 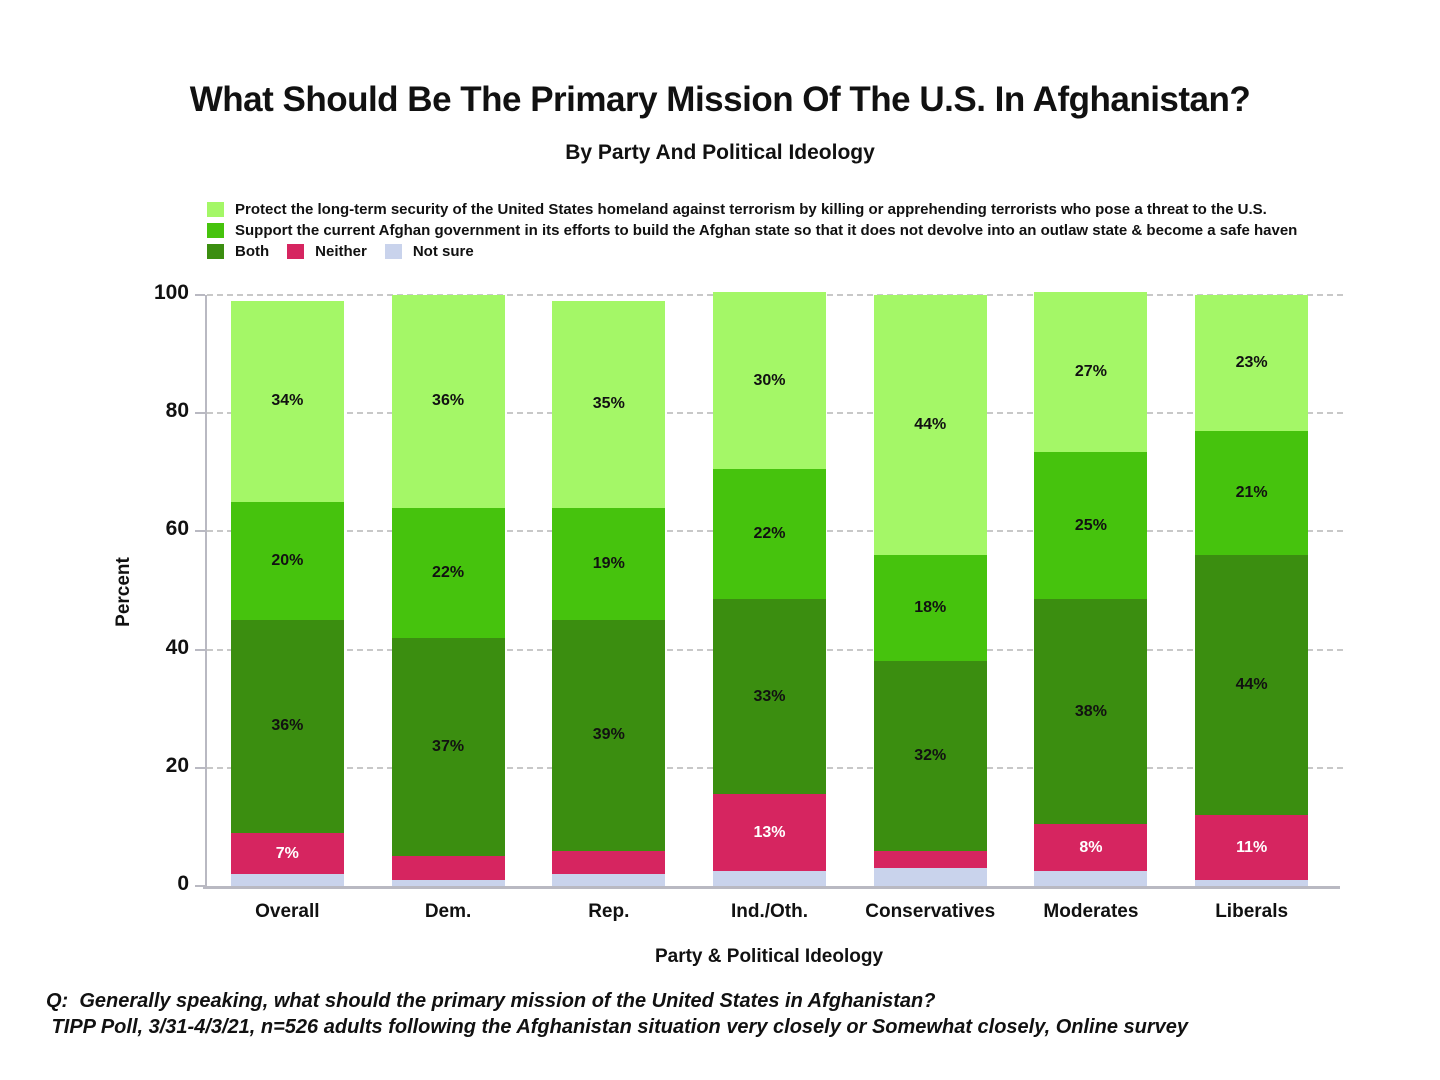 What do you see at coordinates (930, 756) in the screenshot?
I see `segment-both-conservatives: 32%` at bounding box center [930, 756].